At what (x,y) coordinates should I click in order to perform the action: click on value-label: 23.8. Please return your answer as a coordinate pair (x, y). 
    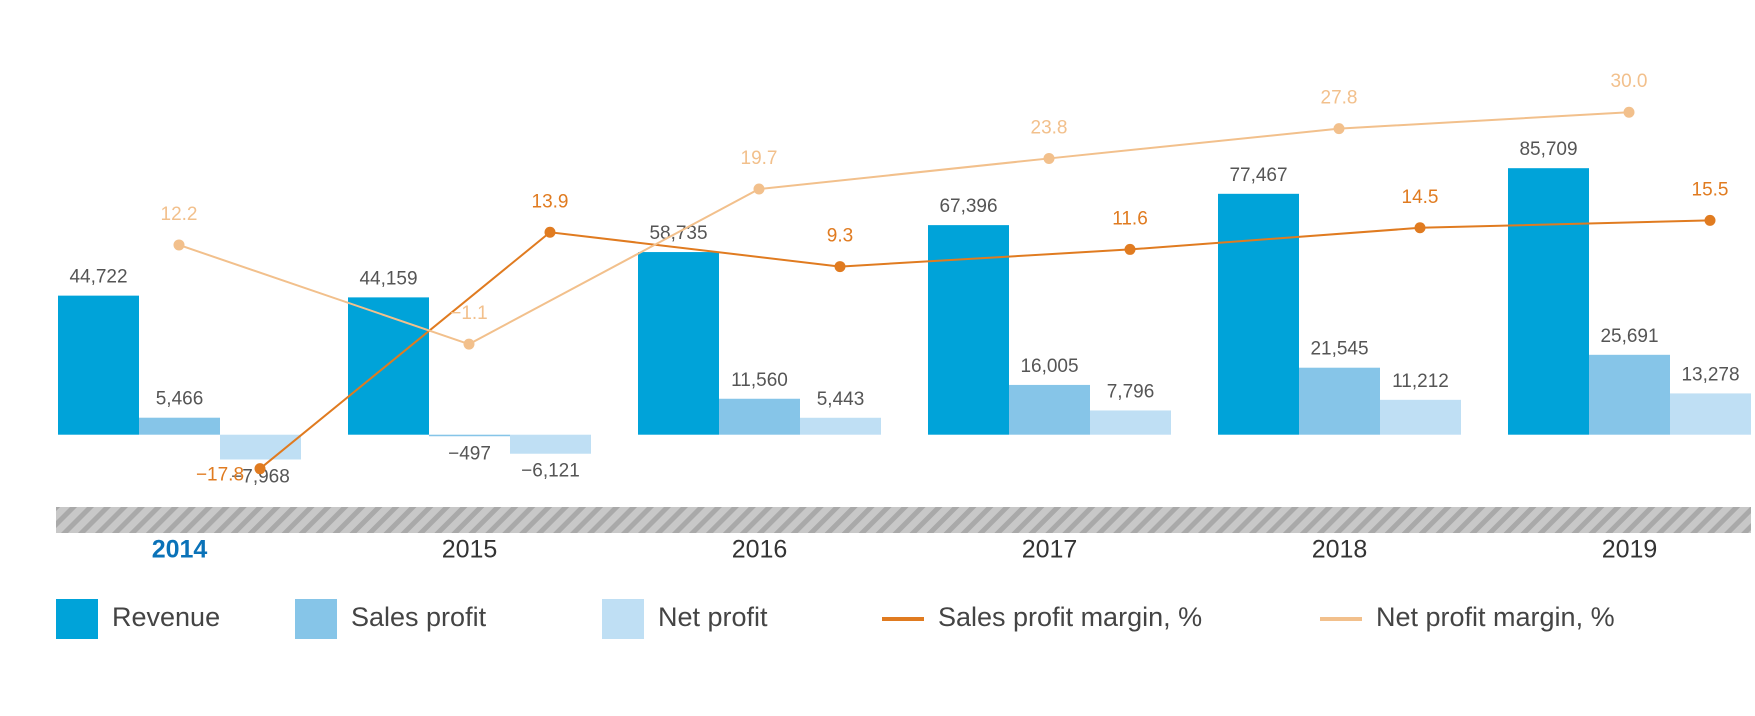
    Looking at the image, I should click on (1049, 127).